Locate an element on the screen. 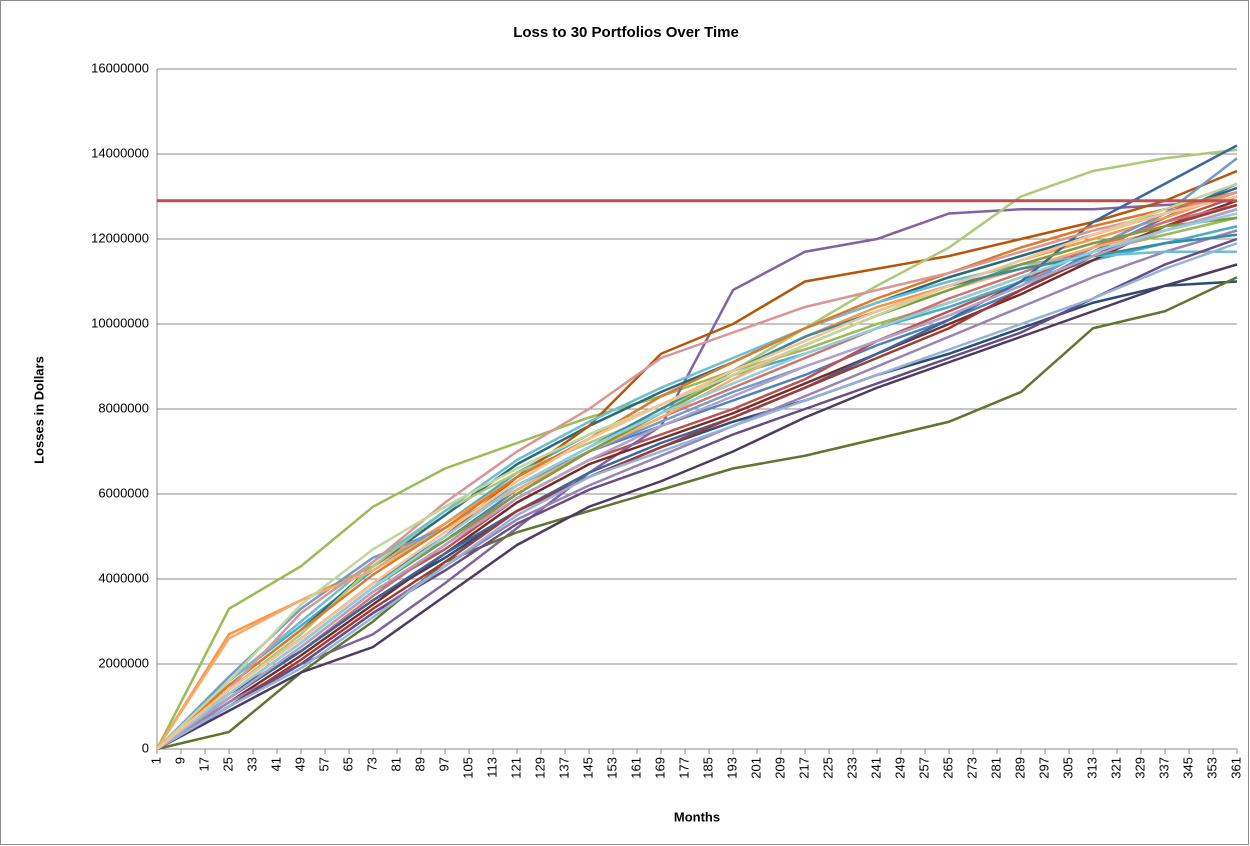 The width and height of the screenshot is (1250, 846). y-tick-label: 8000000 is located at coordinates (123, 407).